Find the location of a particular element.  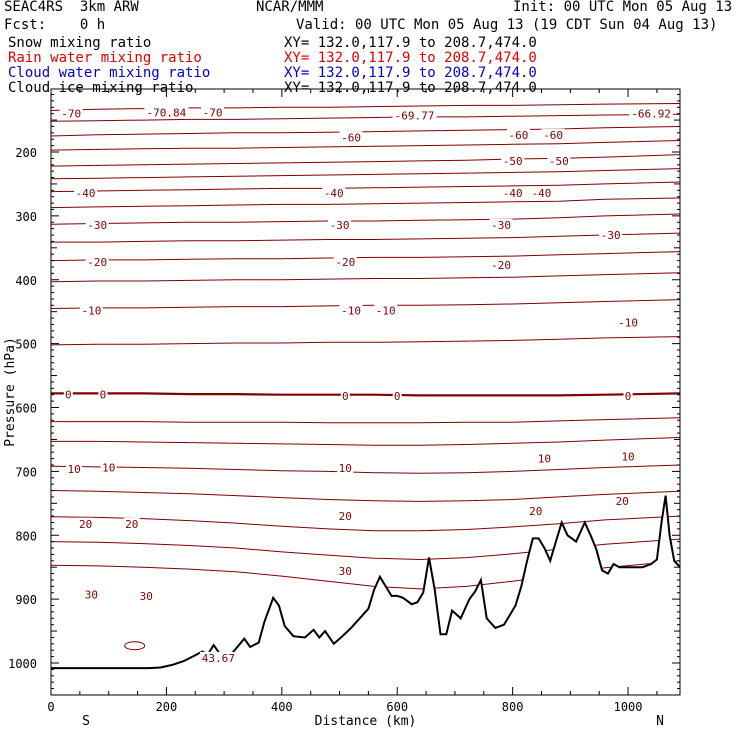

field-xy-cloud-water: XY= 132.0,117.9 to 208.7,474.0 is located at coordinates (410, 73).